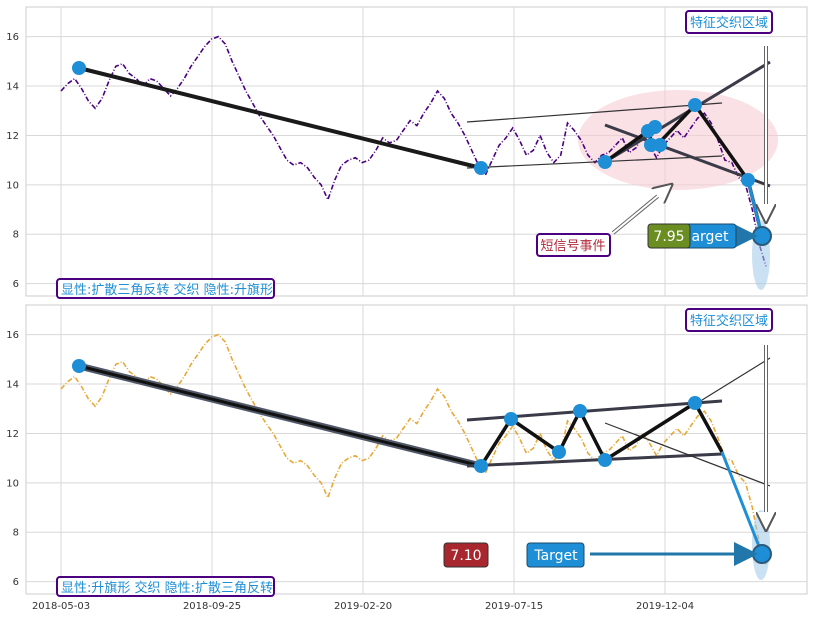 This screenshot has height=617, width=813. Describe the element at coordinates (641, 210) in the screenshot. I see `top-signal-arrow-core` at that location.